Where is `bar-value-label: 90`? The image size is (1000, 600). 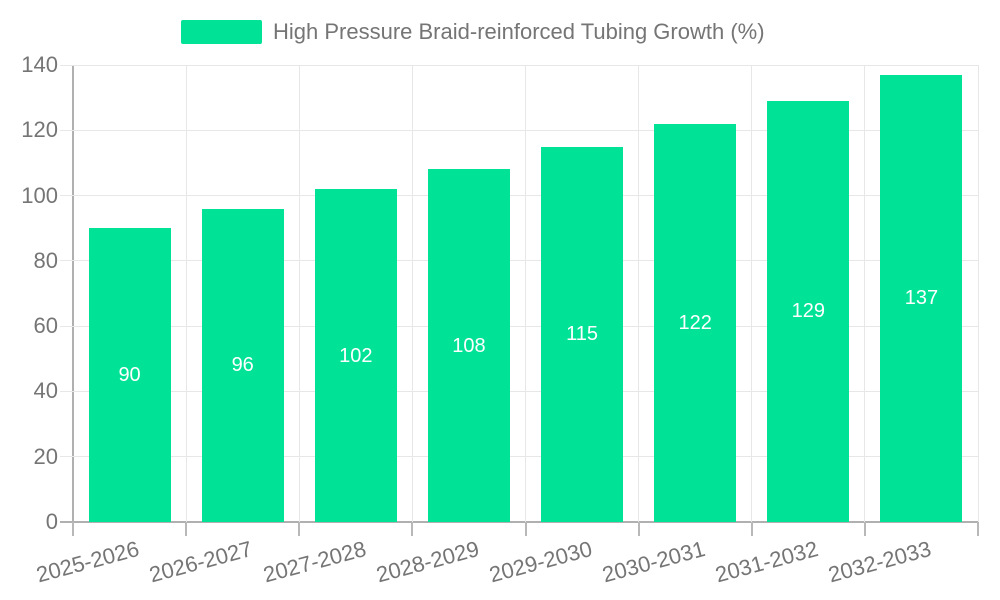 bar-value-label: 90 is located at coordinates (129, 375).